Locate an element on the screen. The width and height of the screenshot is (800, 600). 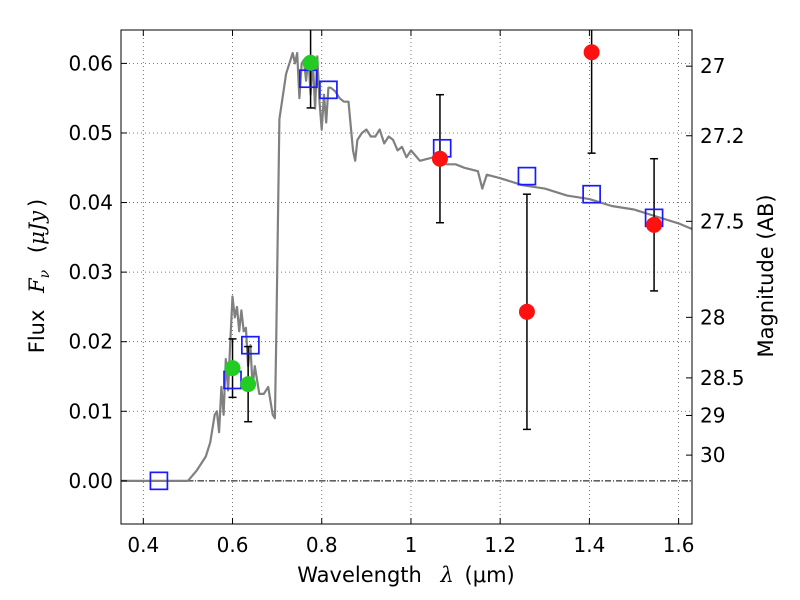
y-tick-label: 0.03 is located at coordinates (90, 272).